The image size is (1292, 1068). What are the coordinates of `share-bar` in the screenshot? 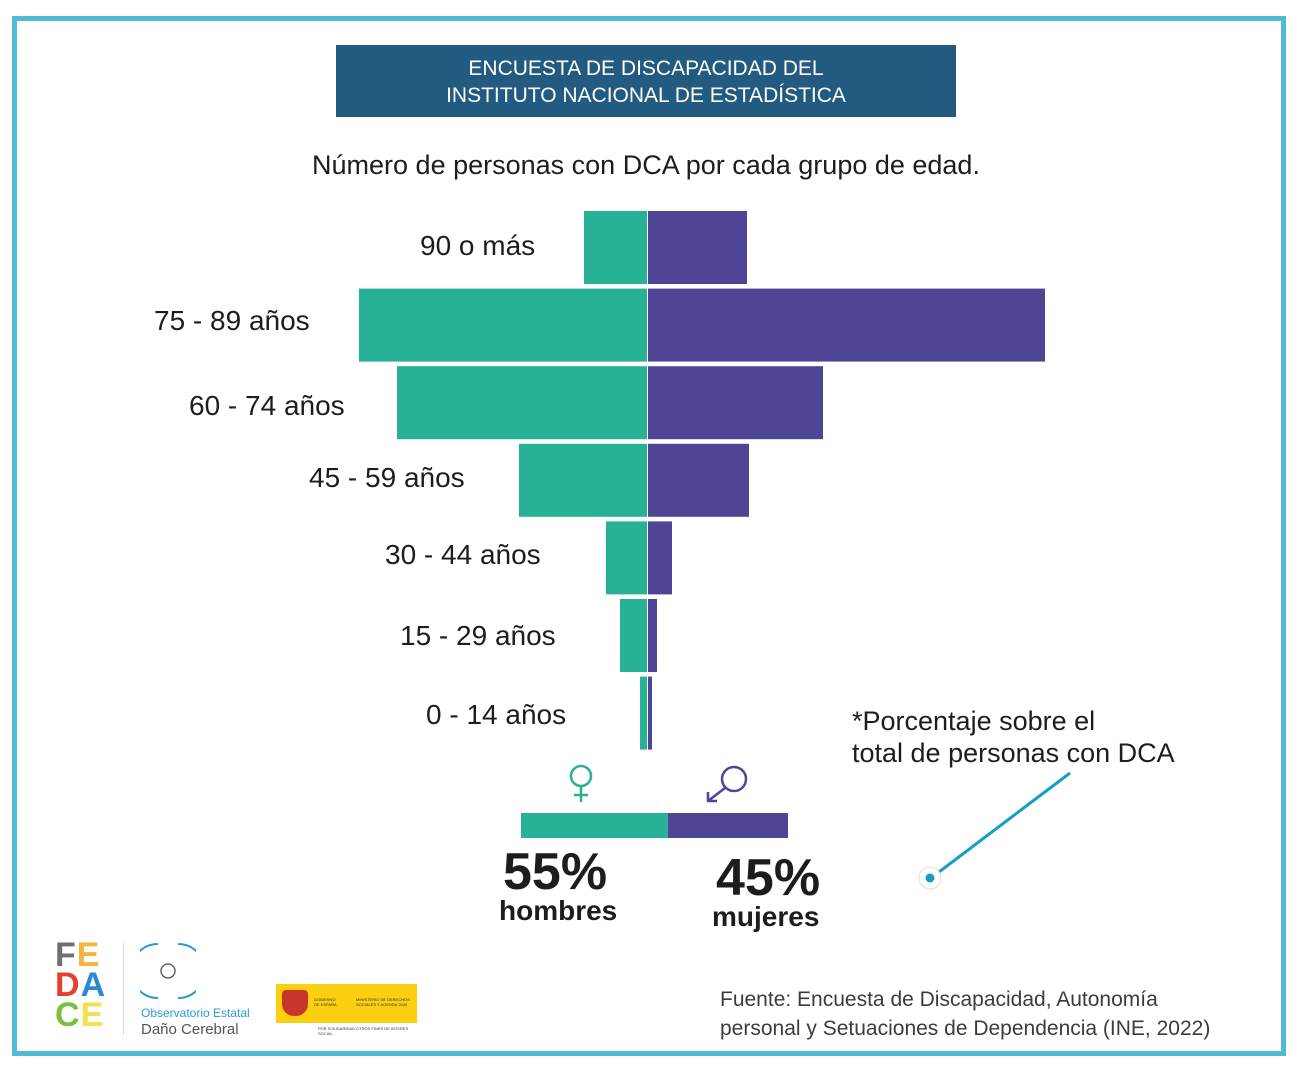 It's located at (654, 825).